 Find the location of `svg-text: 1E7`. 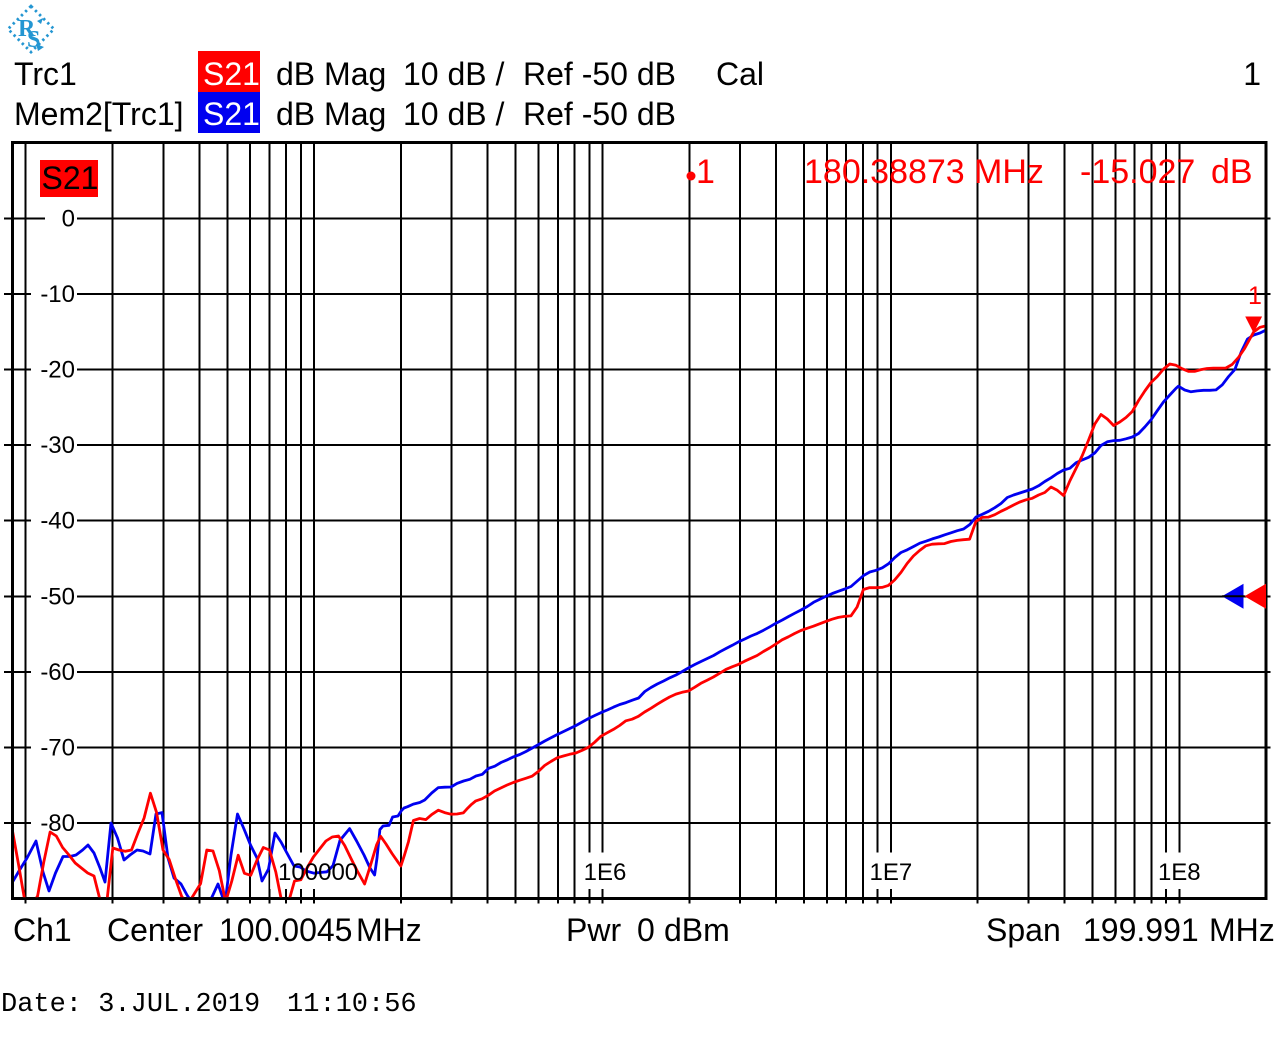

svg-text: 1E7 is located at coordinates (891, 872).